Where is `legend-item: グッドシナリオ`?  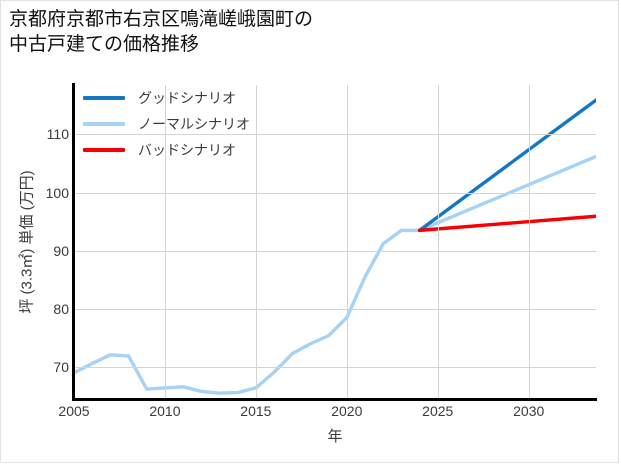
legend-item: グッドシナリオ is located at coordinates (166, 97).